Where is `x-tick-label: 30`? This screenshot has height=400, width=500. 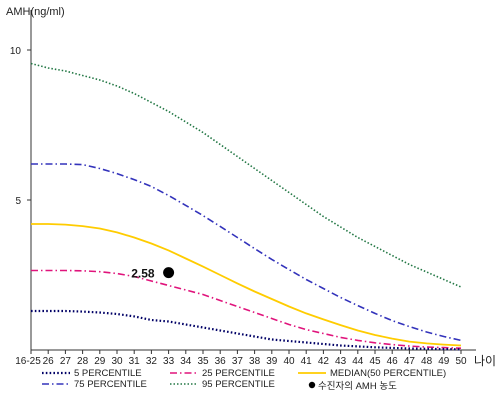
x-tick-label: 30 is located at coordinates (117, 361).